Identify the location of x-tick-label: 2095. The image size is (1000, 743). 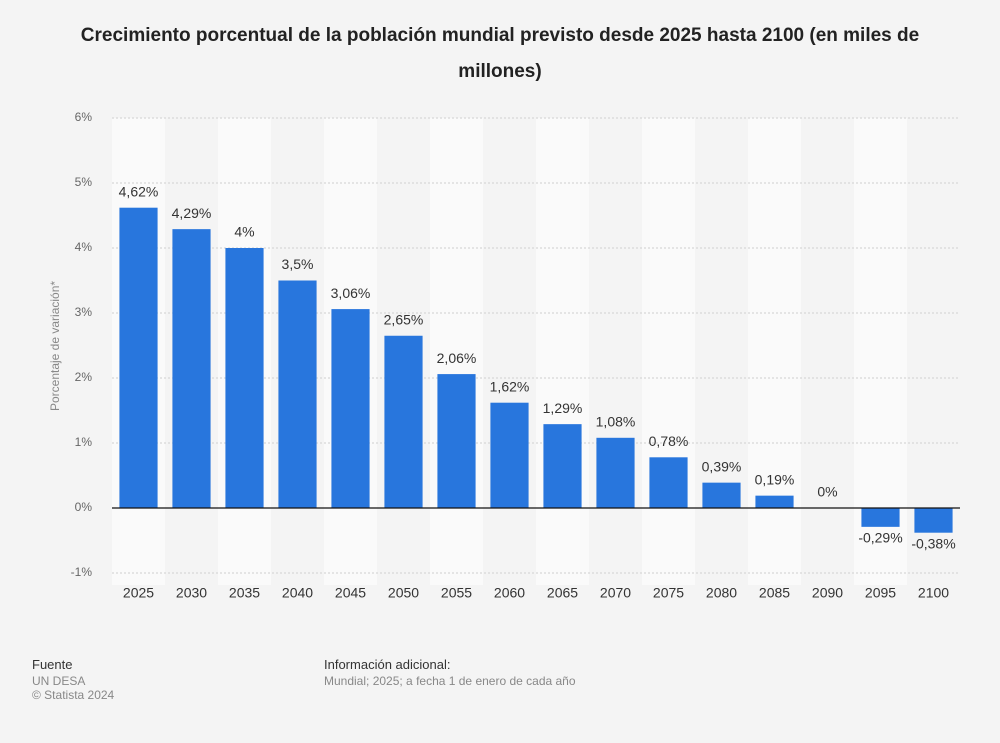
(880, 593).